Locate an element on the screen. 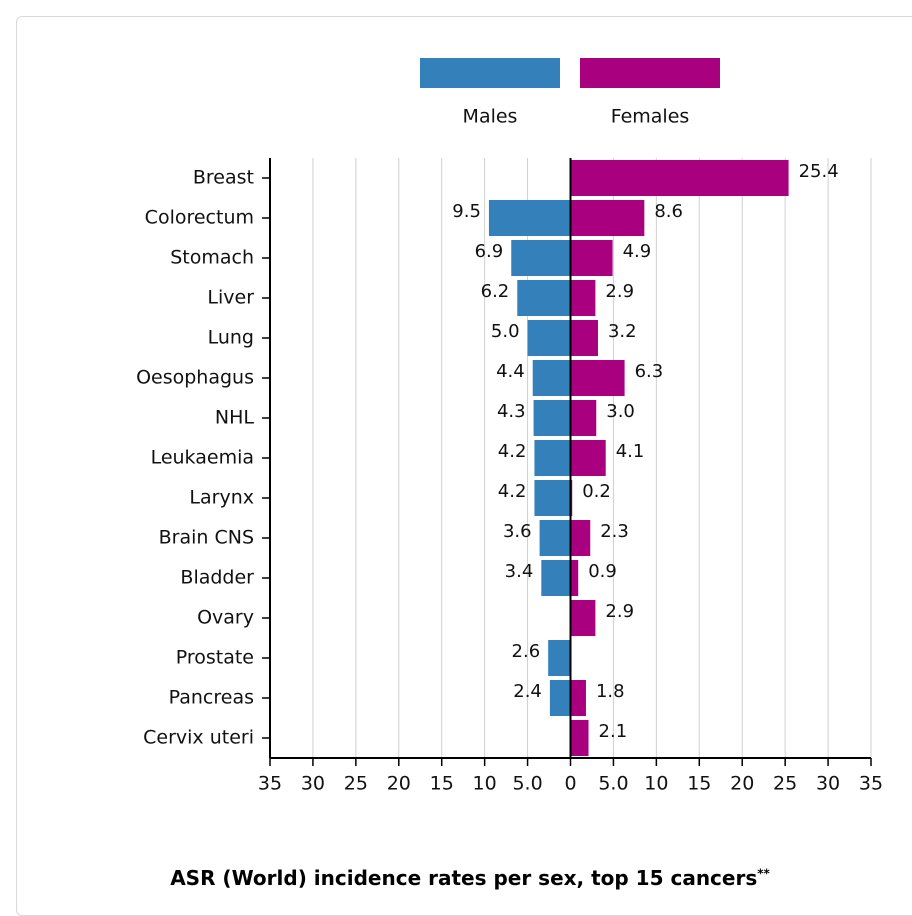 The height and width of the screenshot is (916, 912). category-label: Colorectum is located at coordinates (199, 218).